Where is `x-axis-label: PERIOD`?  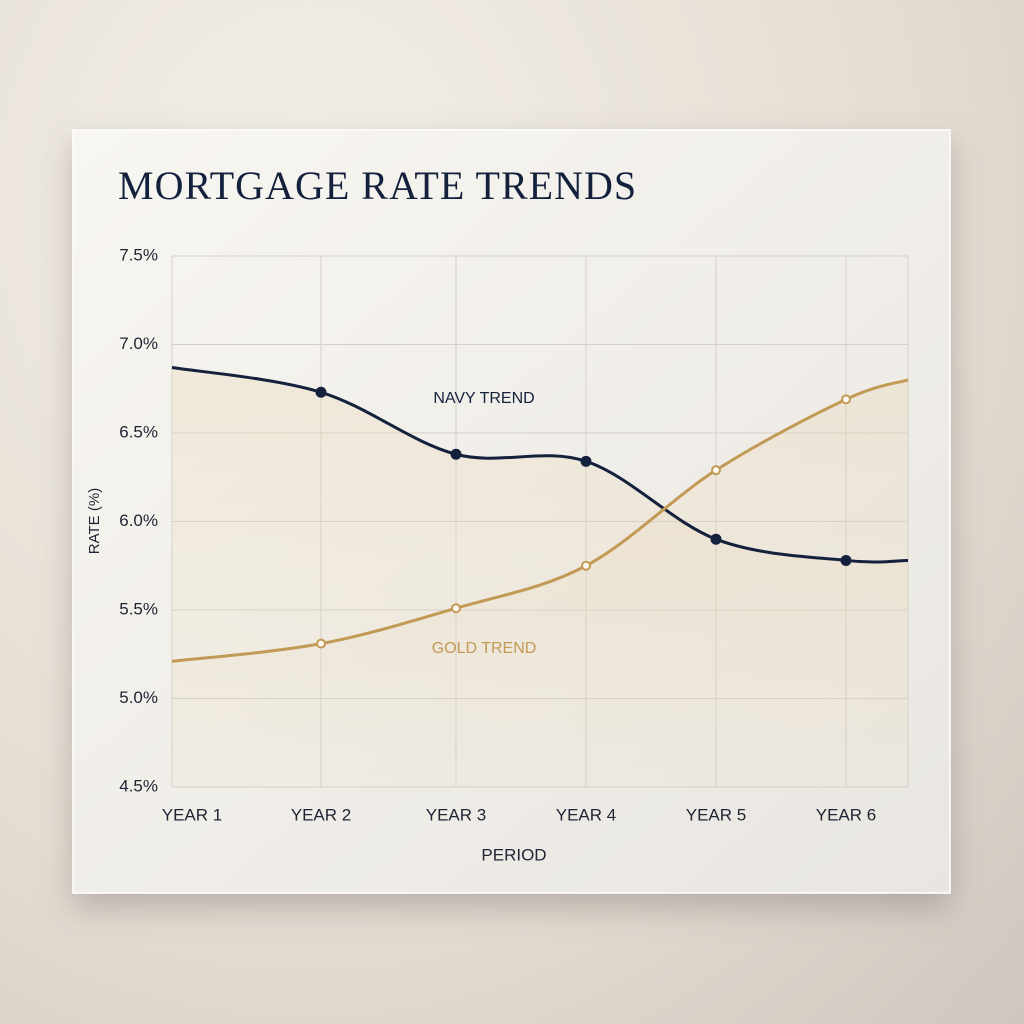
x-axis-label: PERIOD is located at coordinates (513, 854).